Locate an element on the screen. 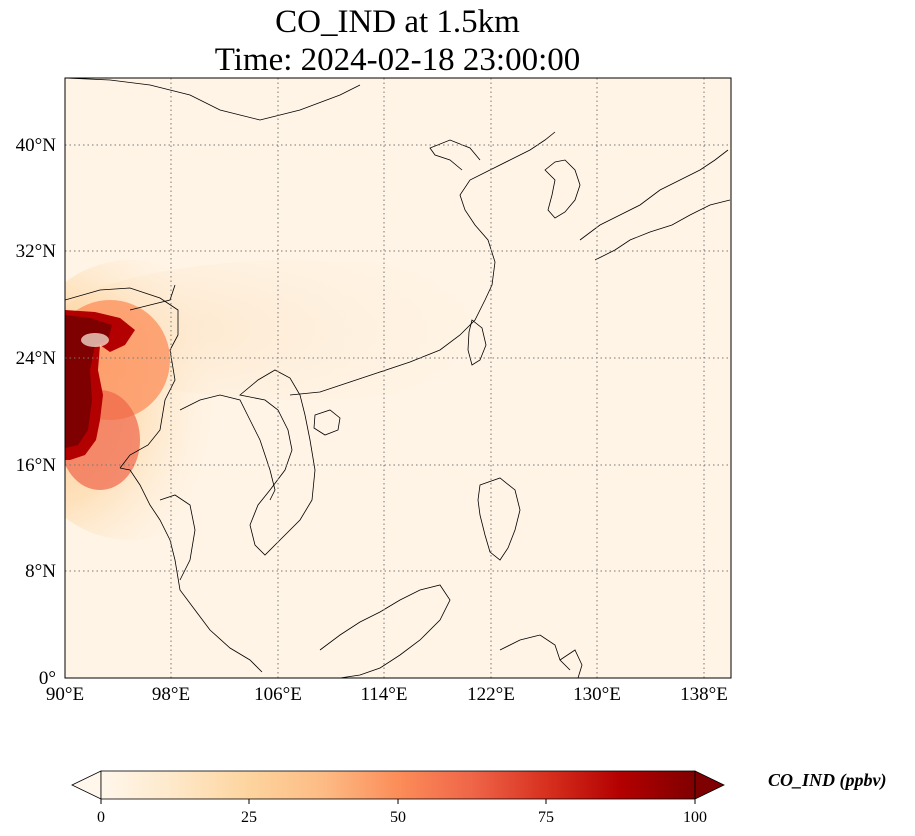 Image resolution: width=915 pixels, height=836 pixels. lat-tick-label: 0° is located at coordinates (47, 678).